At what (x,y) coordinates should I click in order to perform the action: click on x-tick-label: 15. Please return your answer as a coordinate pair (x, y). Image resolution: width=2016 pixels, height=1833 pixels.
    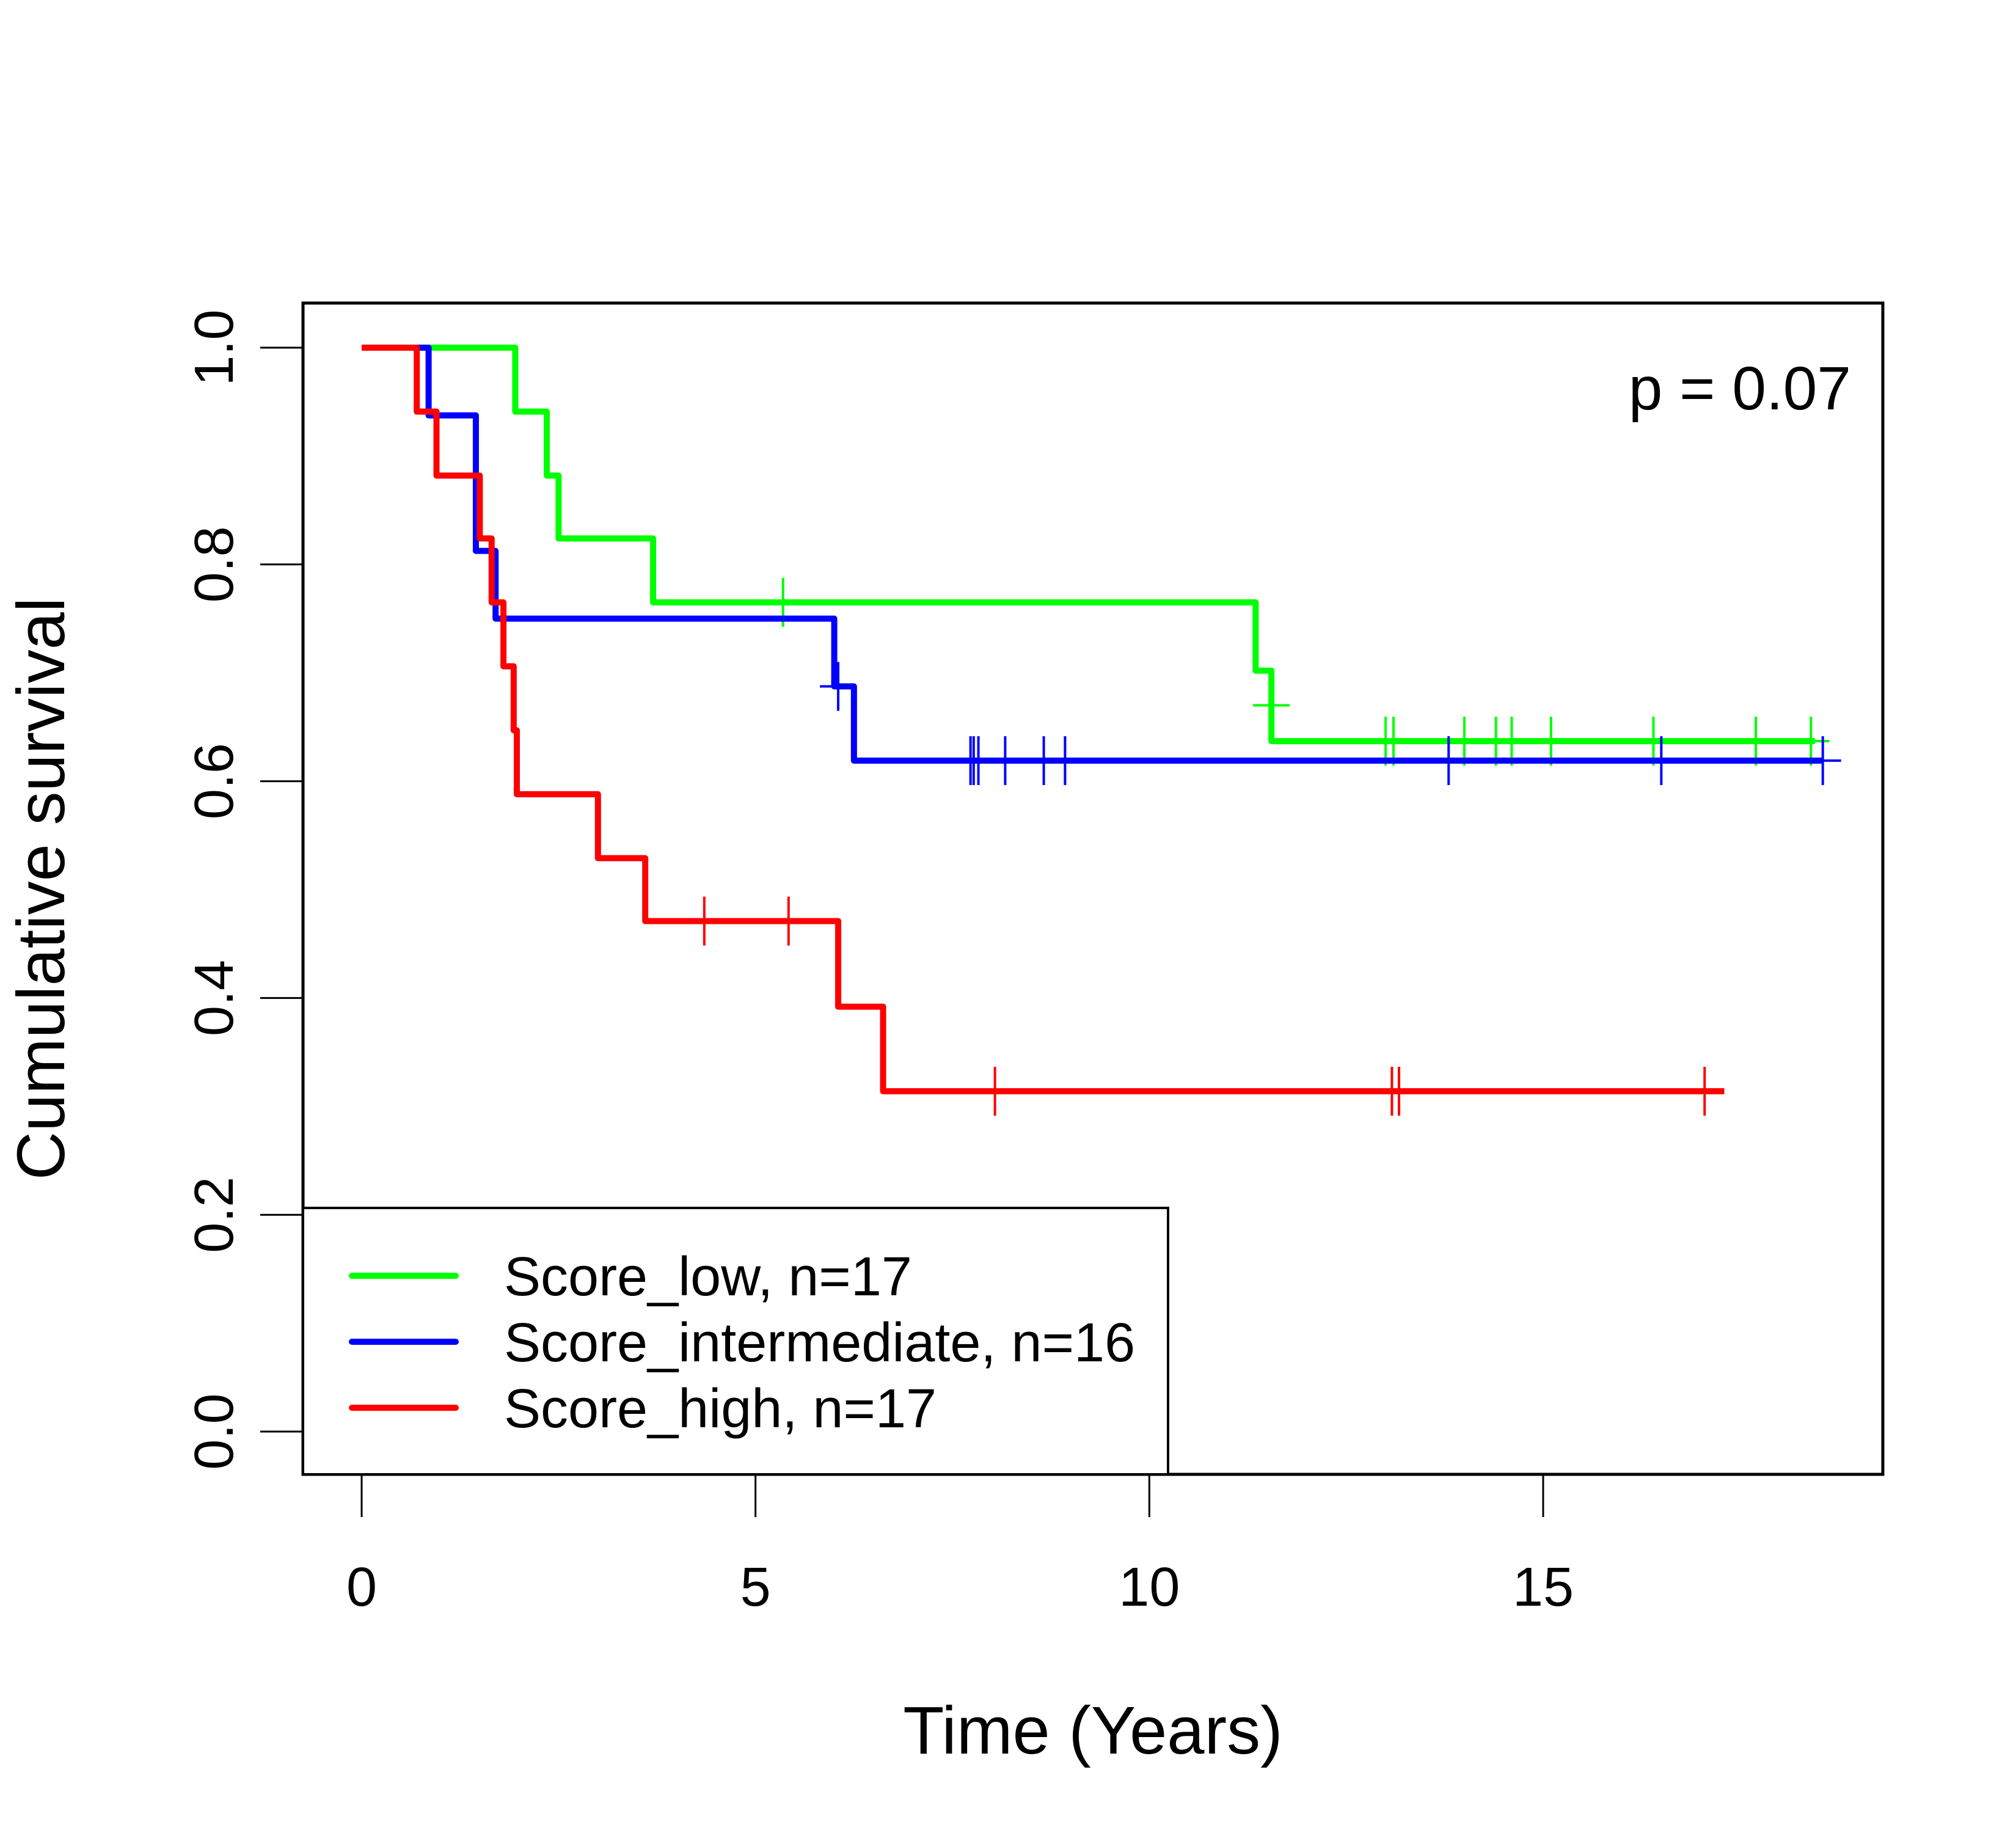
    Looking at the image, I should click on (1544, 1587).